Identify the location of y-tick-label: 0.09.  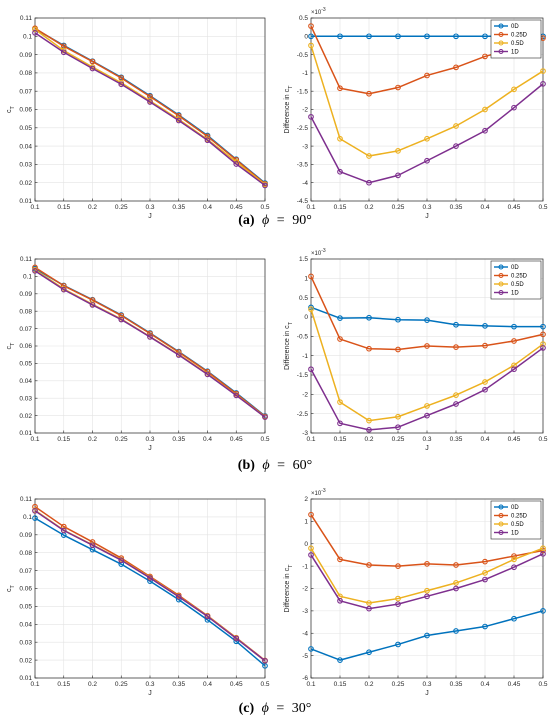
(25, 294).